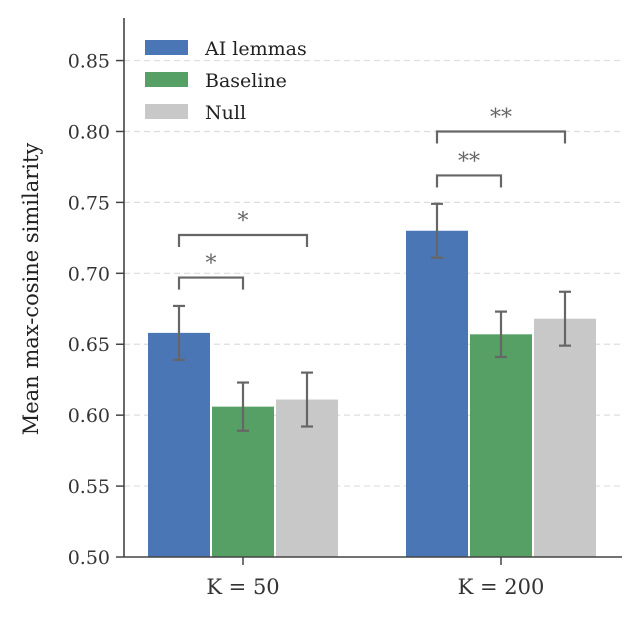 The image size is (639, 620). I want to click on legend-label: Baseline, so click(246, 81).